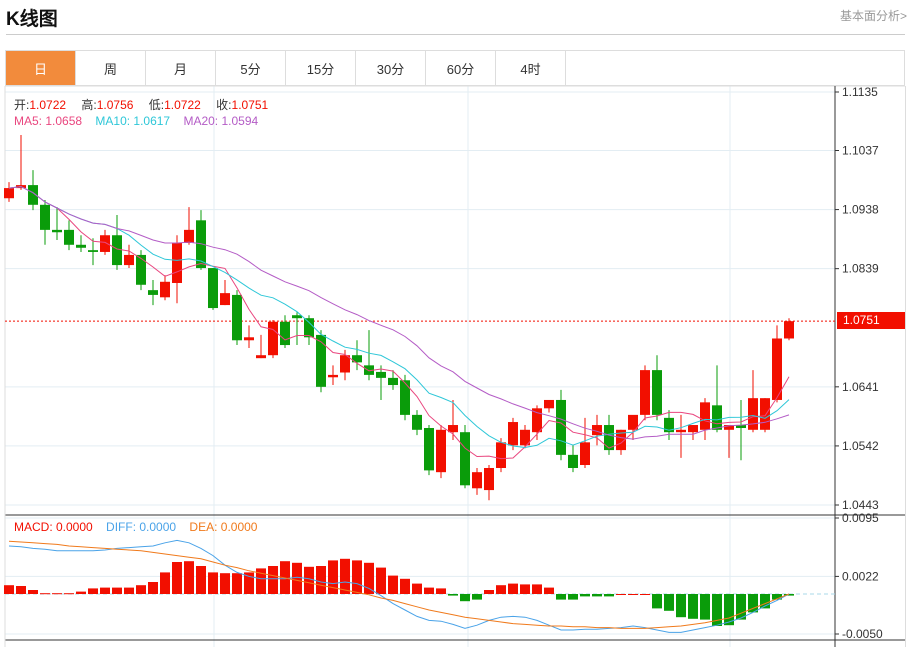 The width and height of the screenshot is (911, 647). What do you see at coordinates (147, 104) in the screenshot?
I see `ohlc-readout: 开:1.0722 高:1.0756 低:1.0722 收:1.0751` at bounding box center [147, 104].